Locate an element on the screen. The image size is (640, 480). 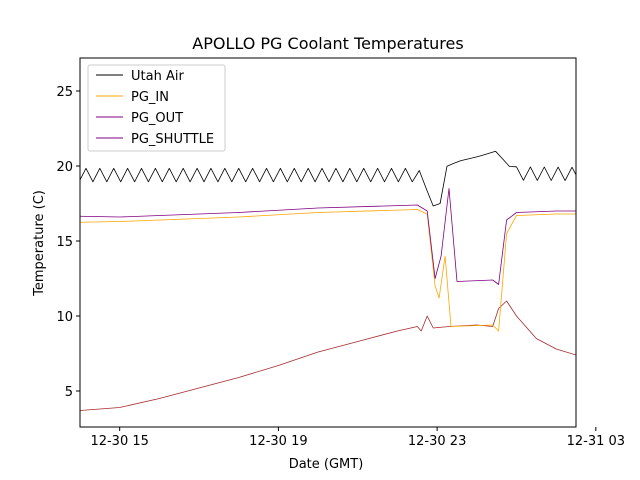
legend: Utah Air PG_IN PG_OUT PG_SHUTTLE is located at coordinates (156, 108).